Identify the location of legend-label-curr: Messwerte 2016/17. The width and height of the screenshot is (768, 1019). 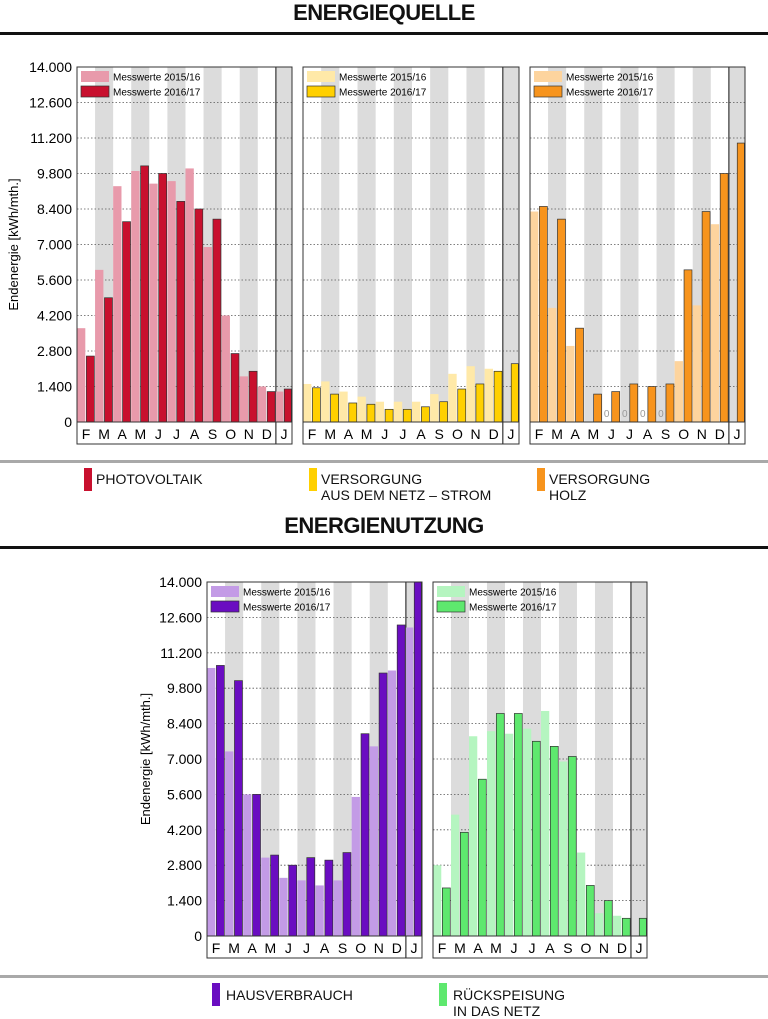
(157, 93).